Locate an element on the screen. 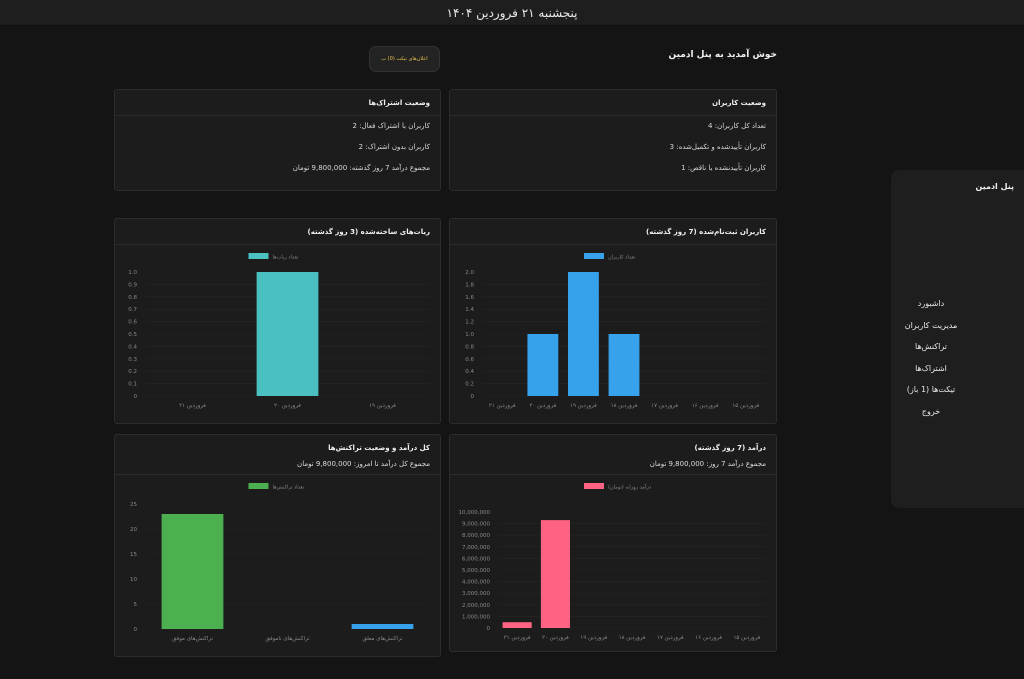 This screenshot has width=1024, height=679. y-tick-label: 6,000,000 is located at coordinates (476, 559).